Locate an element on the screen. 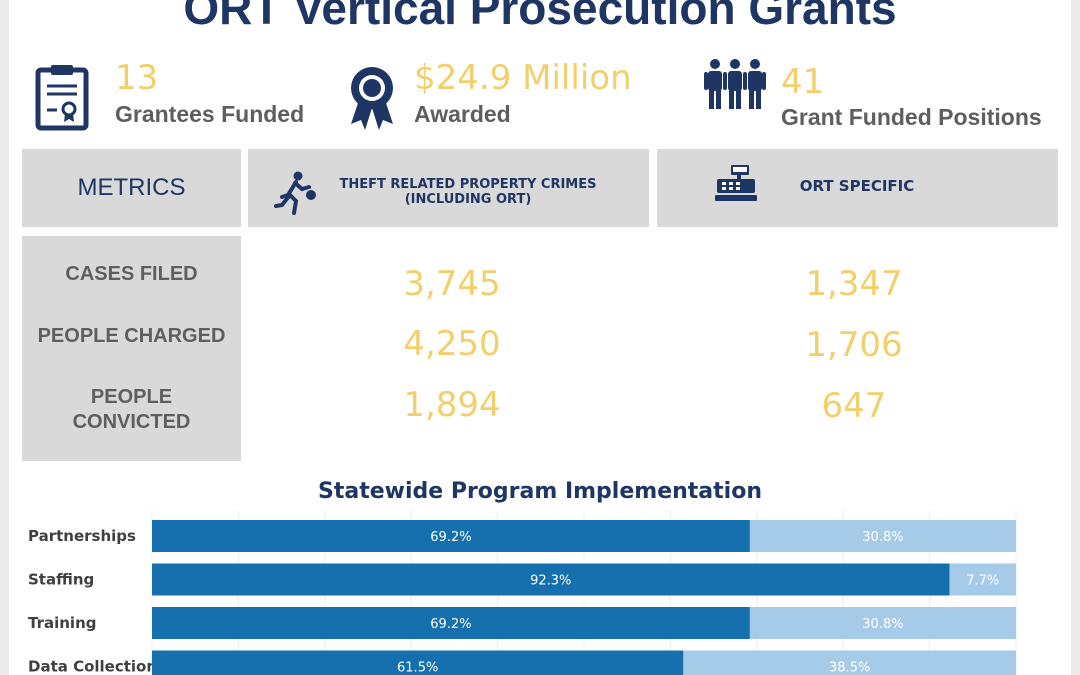 The width and height of the screenshot is (1080, 675). certificate-clipboard-icon is located at coordinates (62, 98).